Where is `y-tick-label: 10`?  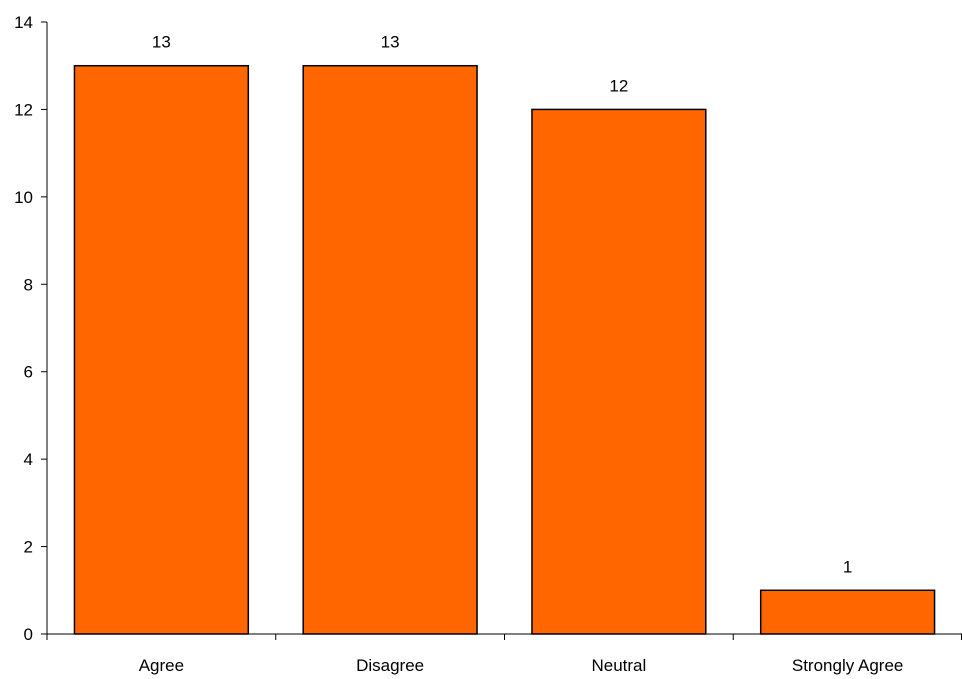 y-tick-label: 10 is located at coordinates (23, 197).